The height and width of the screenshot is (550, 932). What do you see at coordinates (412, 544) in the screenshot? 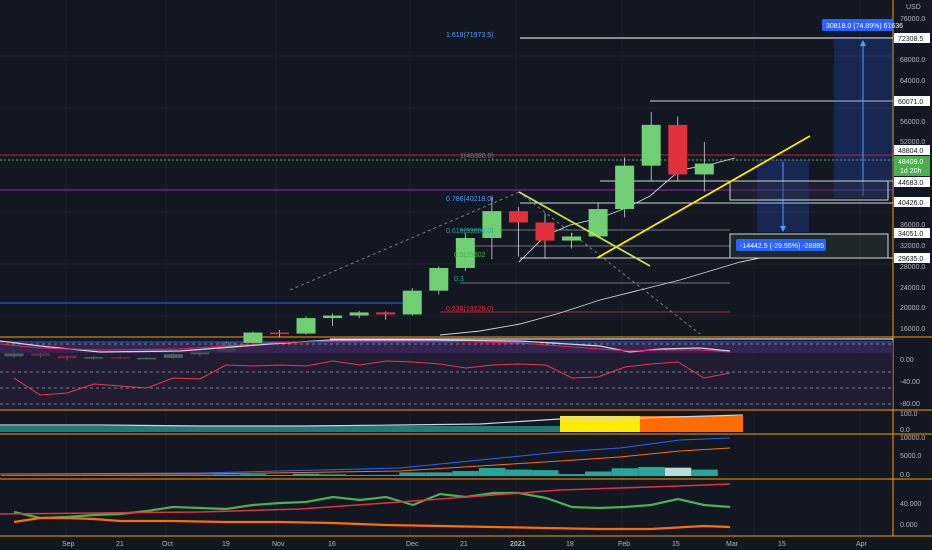
I see `time-tick: Dec` at bounding box center [412, 544].